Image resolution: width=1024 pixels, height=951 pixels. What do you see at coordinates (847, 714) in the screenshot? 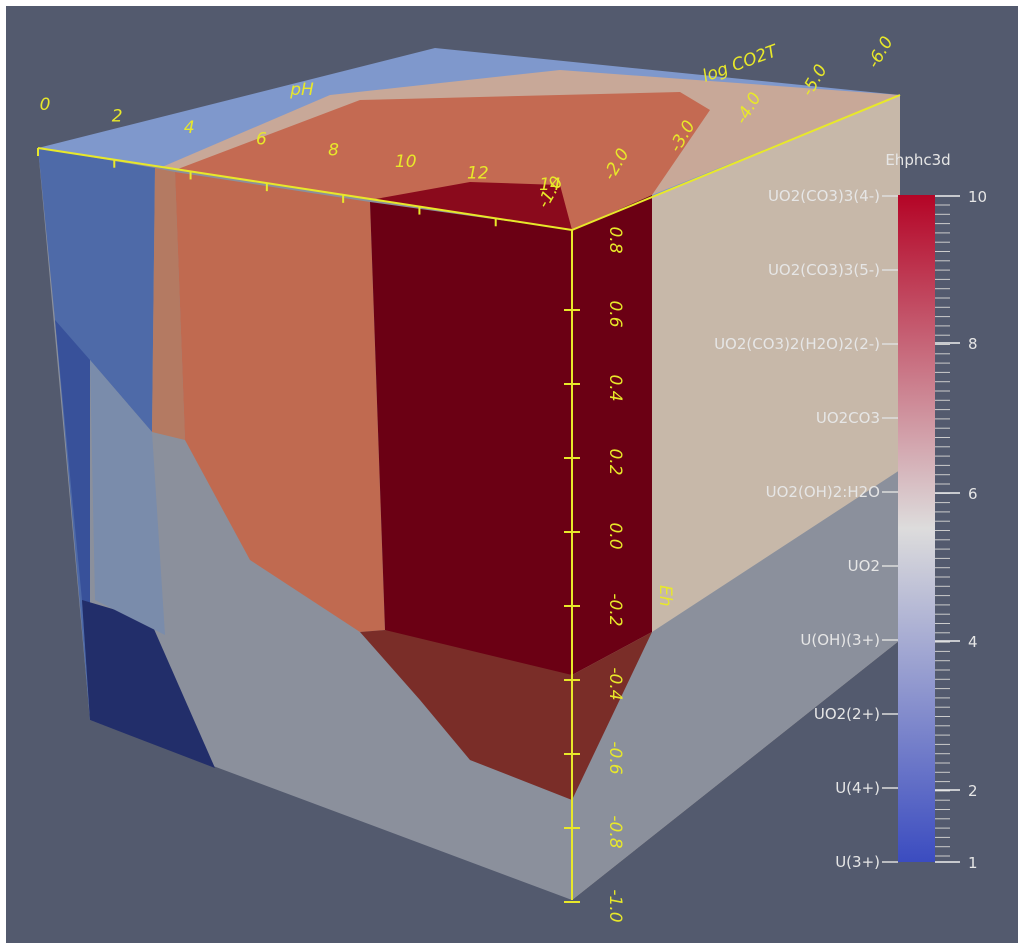
I see `species-label: UO2(2+)` at bounding box center [847, 714].